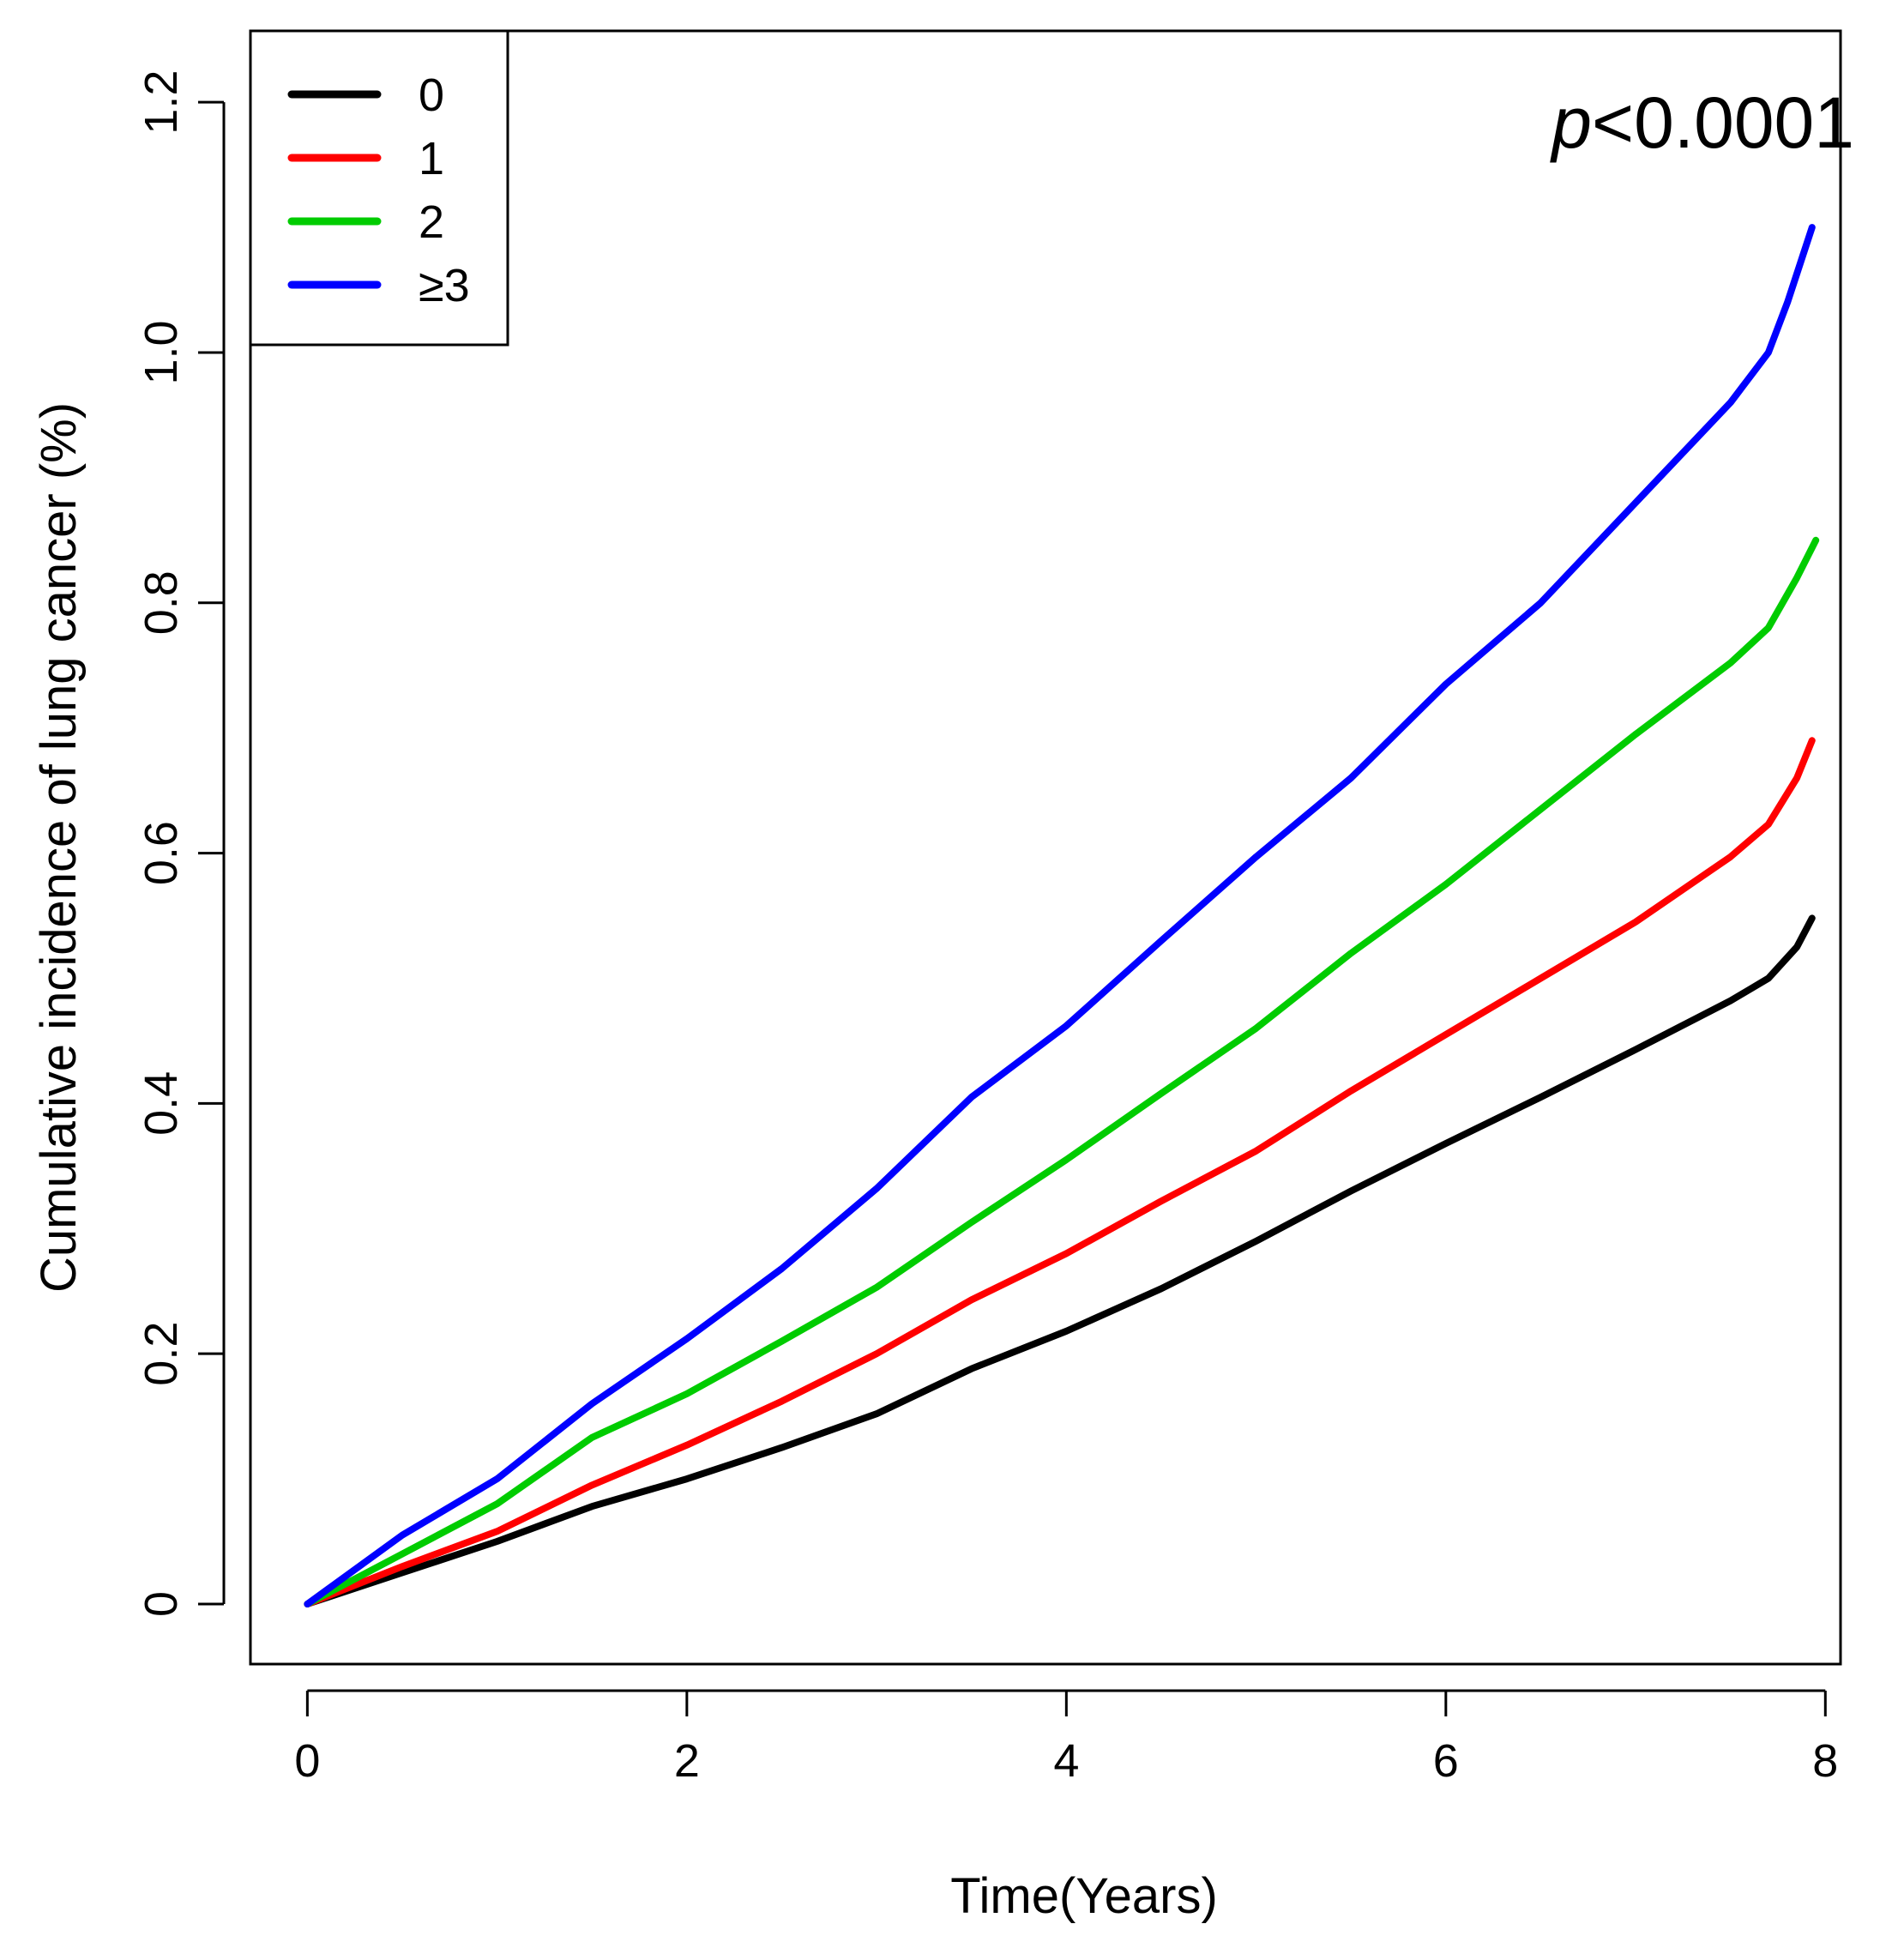 This screenshot has width=1904, height=1942. Describe the element at coordinates (1723, 122) in the screenshot. I see `p-value-text: <0.0001` at that location.